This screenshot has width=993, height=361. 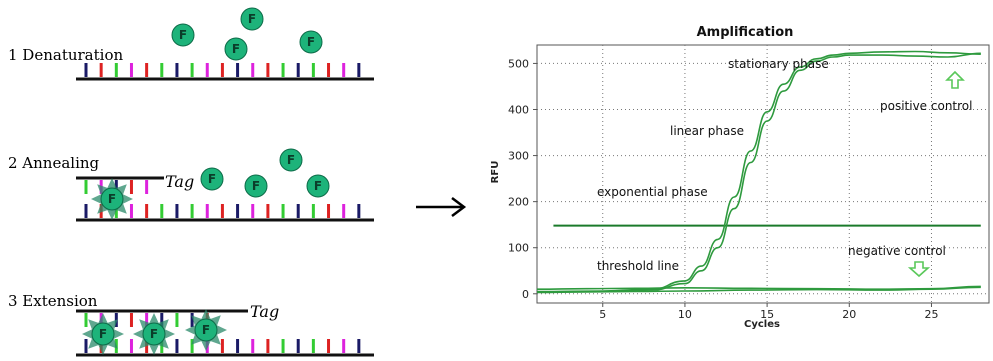 I want to click on negative-control-label: negative control, so click(x=897, y=251).